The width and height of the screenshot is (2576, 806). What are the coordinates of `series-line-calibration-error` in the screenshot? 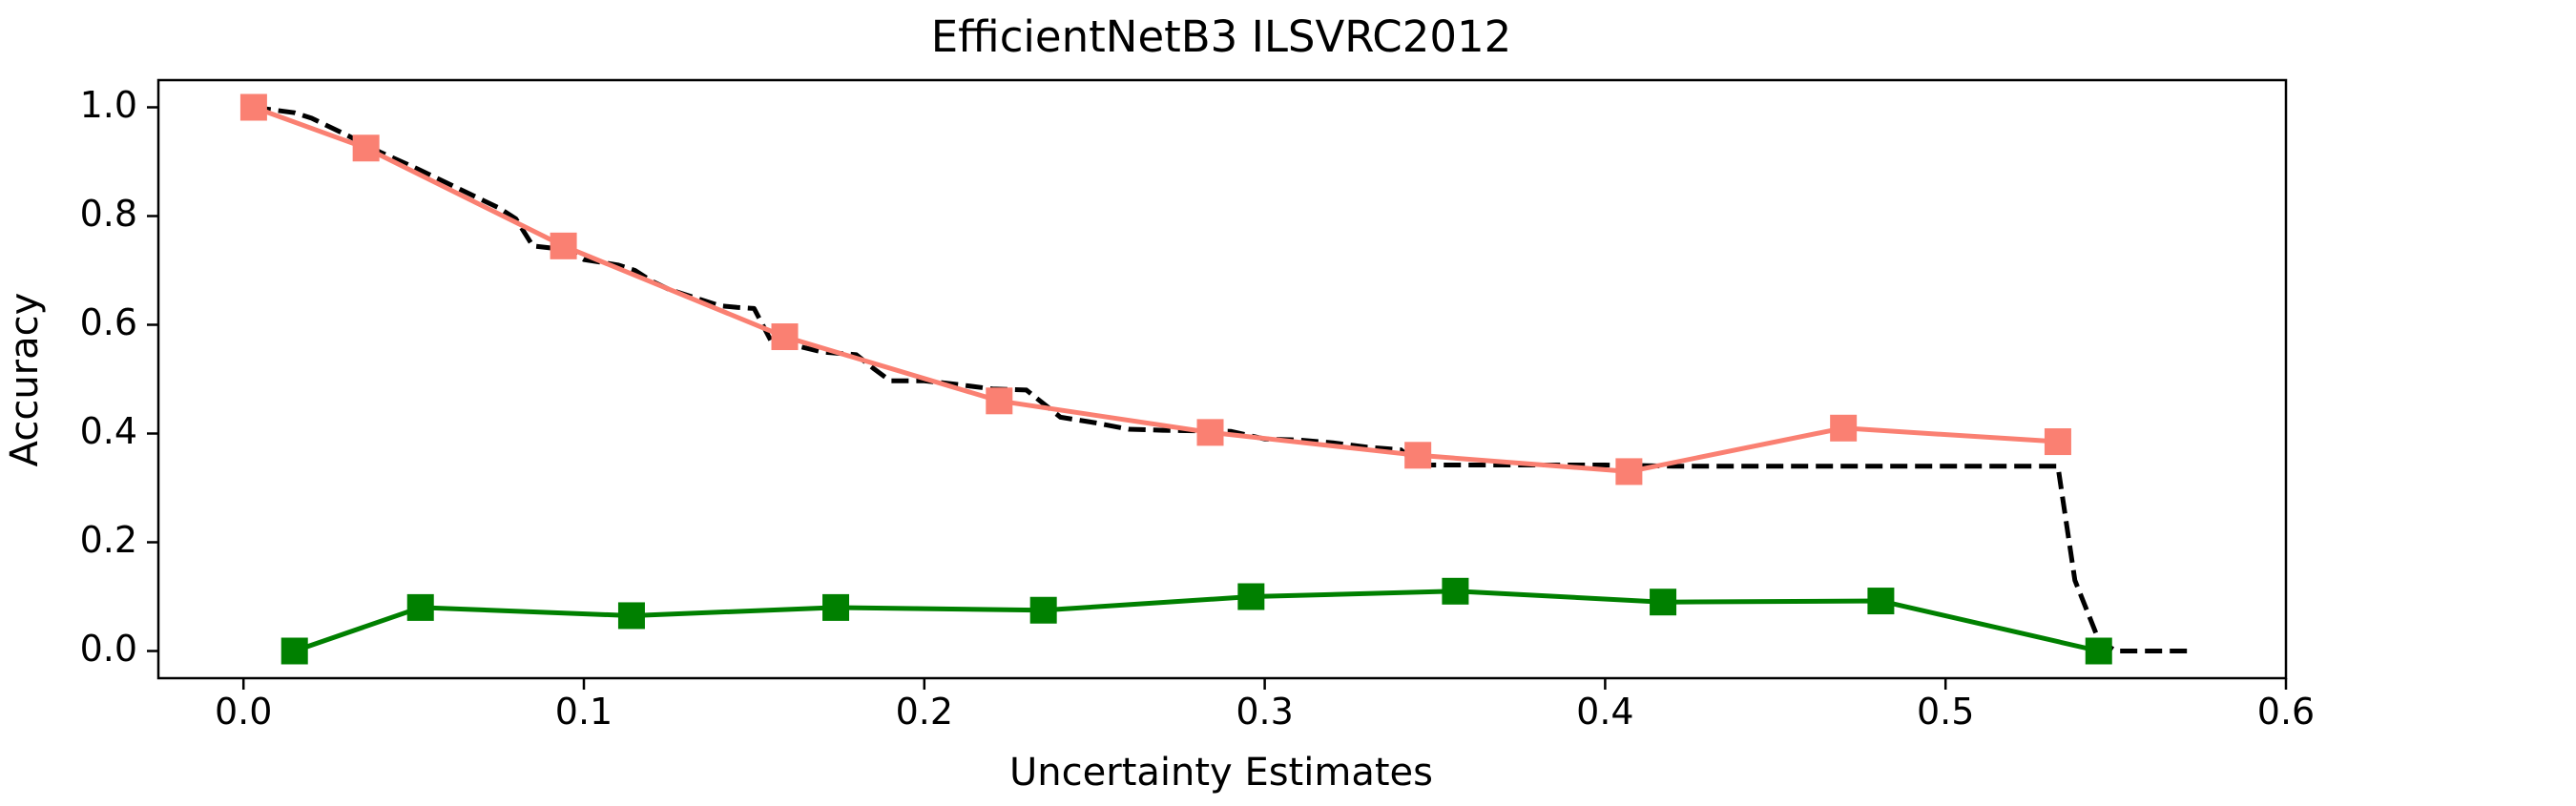 It's located at (1196, 621).